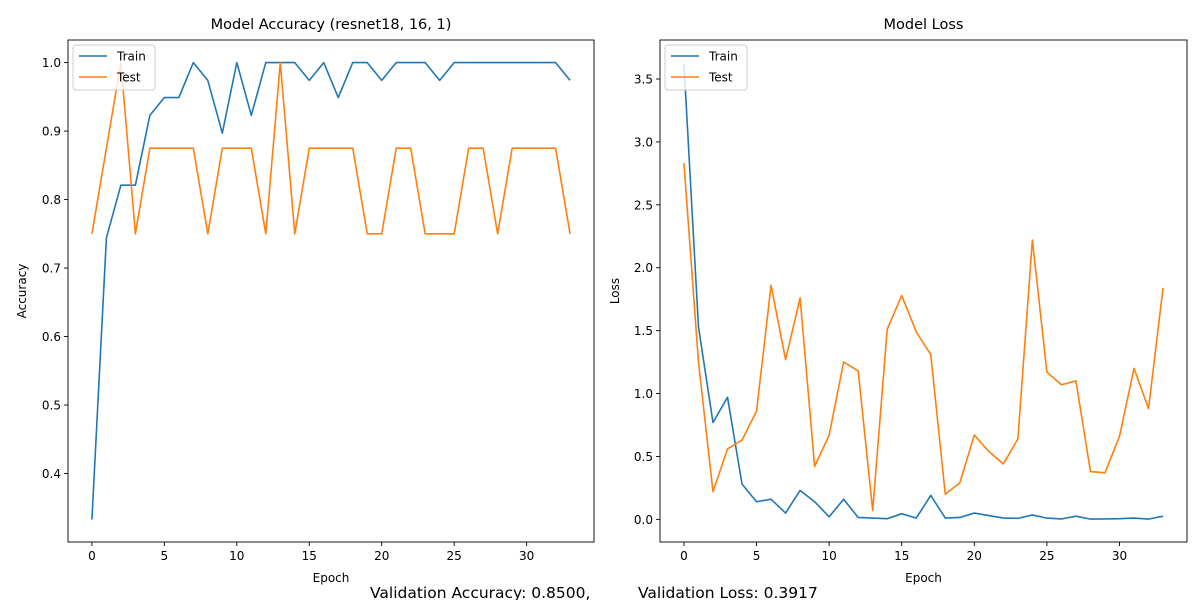  I want to click on accuracy-x-axis-label: Epoch, so click(331, 578).